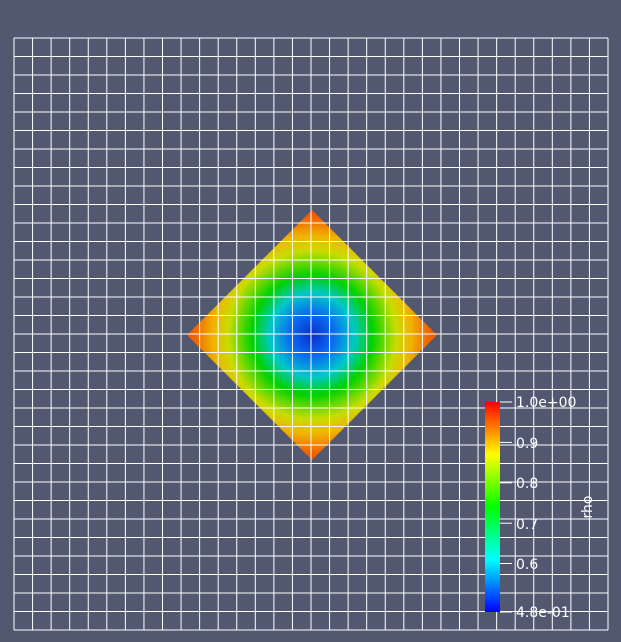 The image size is (621, 642). What do you see at coordinates (540, 508) in the screenshot?
I see `scalar-bar: 1.0e+00 0.9 0.8 0.7 0.6 4.8e-01 rho` at bounding box center [540, 508].